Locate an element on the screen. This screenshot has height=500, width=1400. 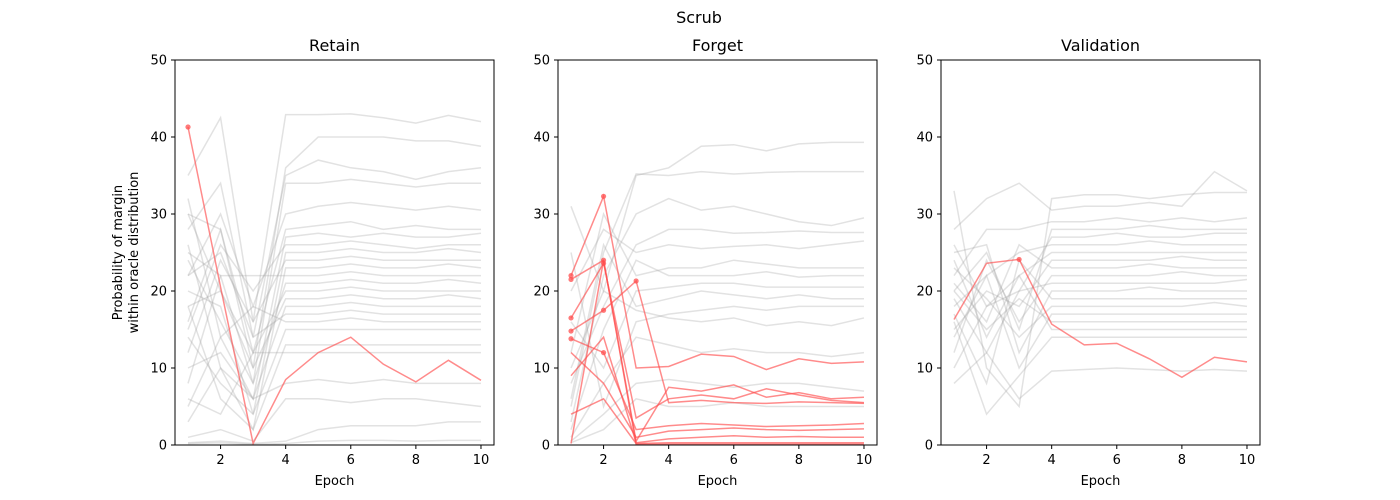
y-axis-label: within oracle distribution is located at coordinates (134, 253).